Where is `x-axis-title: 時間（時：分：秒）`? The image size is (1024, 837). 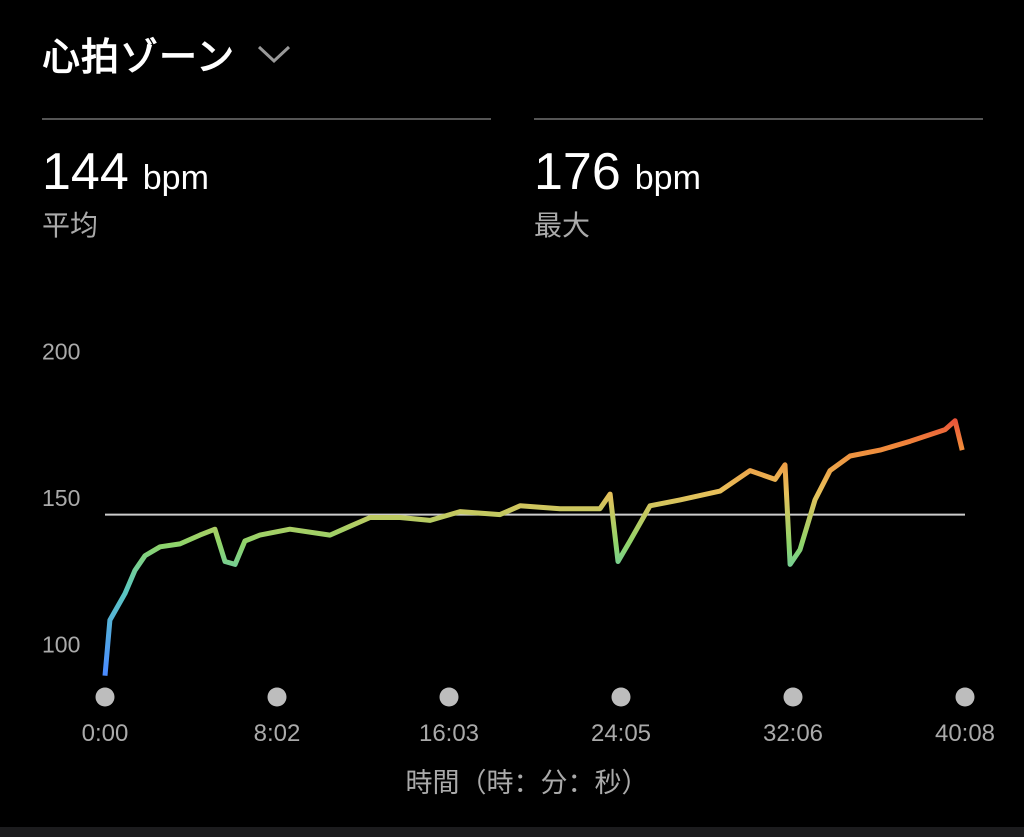
x-axis-title: 時間（時：分：秒） is located at coordinates (527, 783).